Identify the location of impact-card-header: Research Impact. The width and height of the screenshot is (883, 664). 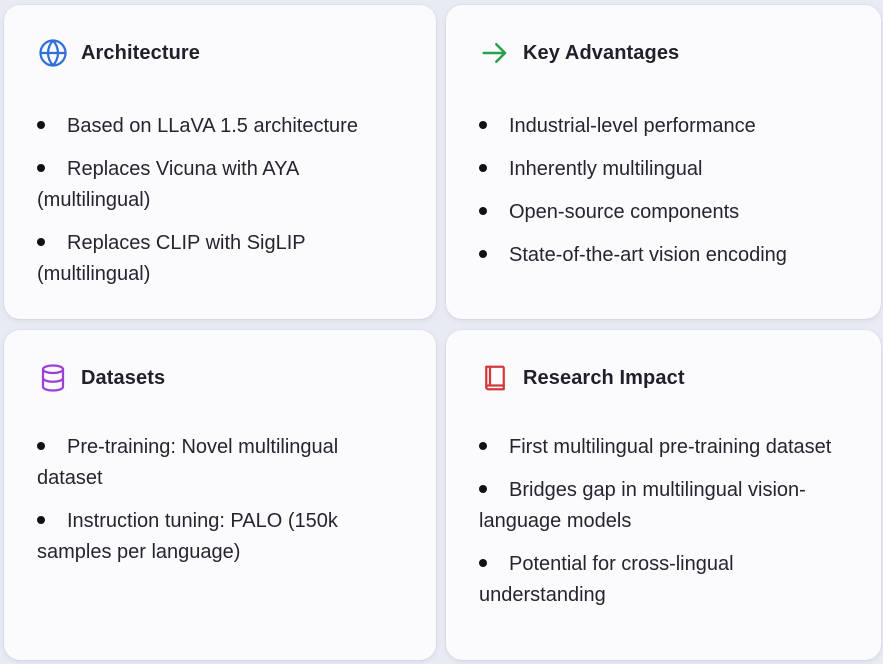
(665, 378).